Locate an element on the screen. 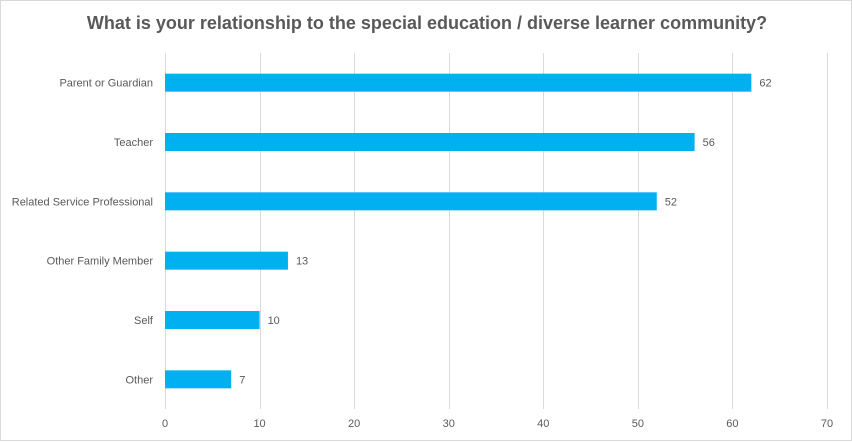  category-label: Other is located at coordinates (139, 380).